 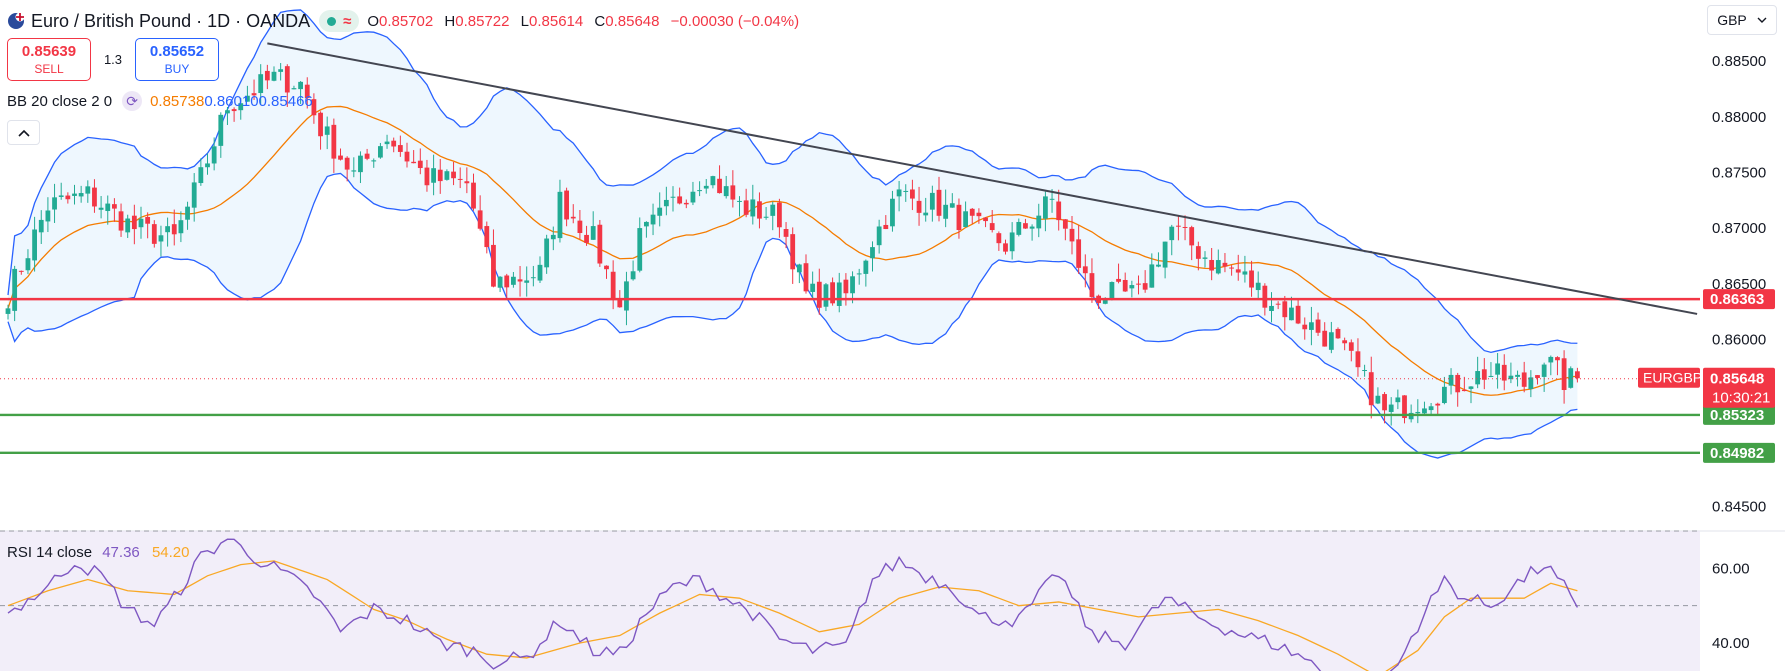 I want to click on sell-button: 0.85639 SELL, so click(x=49, y=59).